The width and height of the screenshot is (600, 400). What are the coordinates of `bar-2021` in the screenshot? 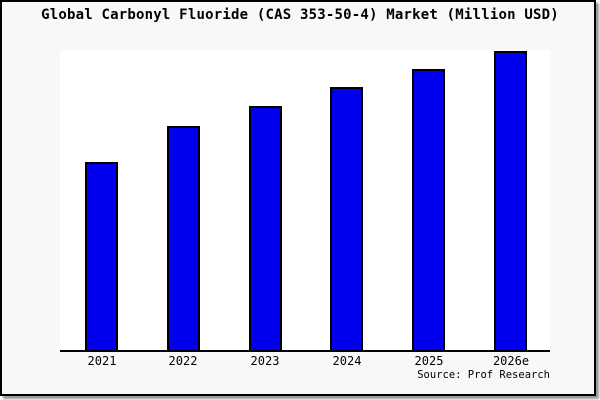 It's located at (101, 256).